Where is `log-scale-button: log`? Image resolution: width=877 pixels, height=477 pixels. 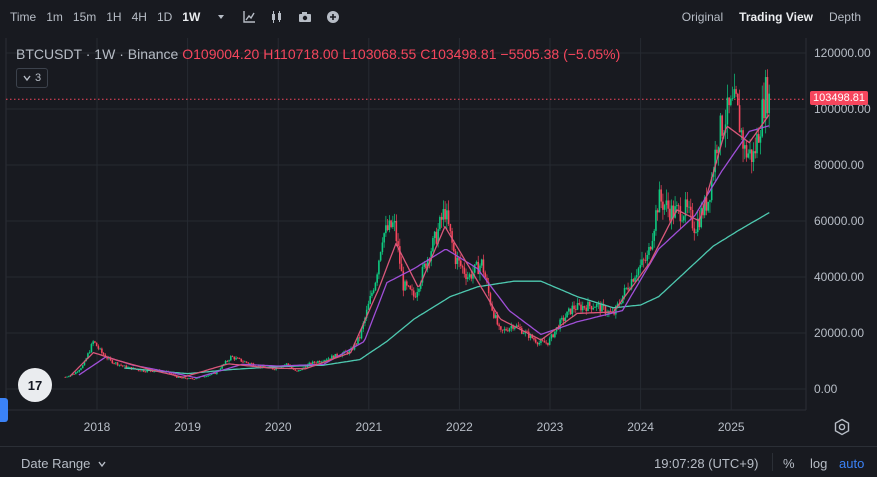
log-scale-button: log is located at coordinates (819, 463).